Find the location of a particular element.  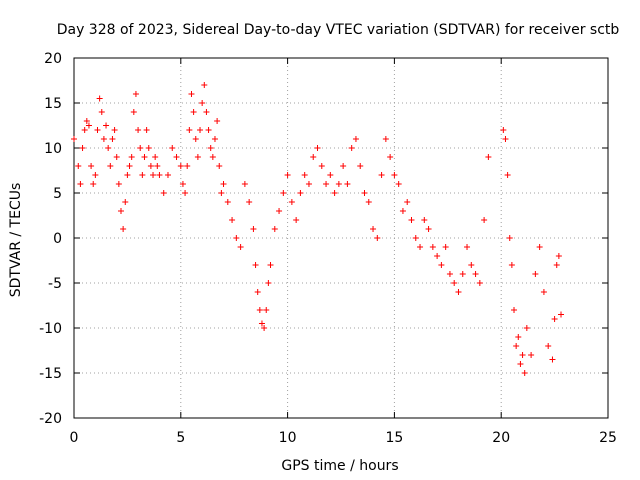

y-tick-label: 0 is located at coordinates (57, 239).